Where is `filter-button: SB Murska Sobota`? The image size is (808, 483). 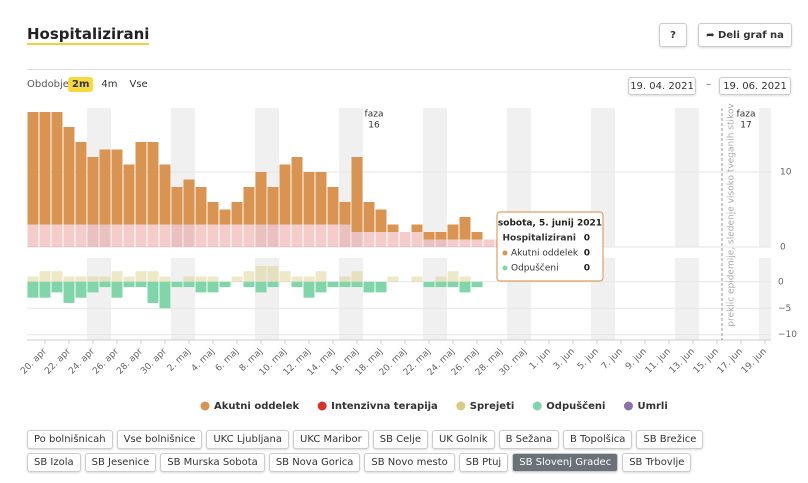
filter-button: SB Murska Sobota is located at coordinates (212, 462).